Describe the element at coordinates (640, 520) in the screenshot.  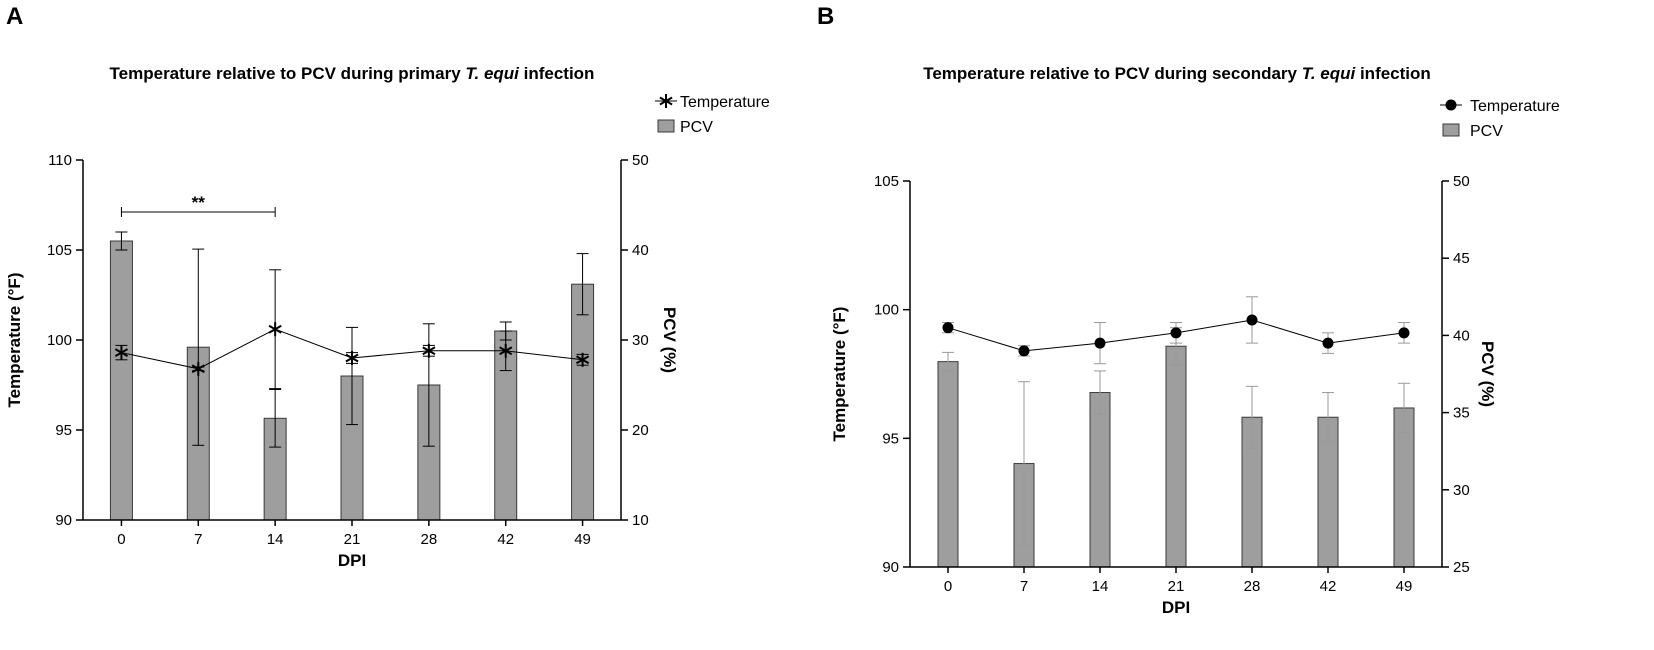
I see `right-tick-label: 10` at that location.